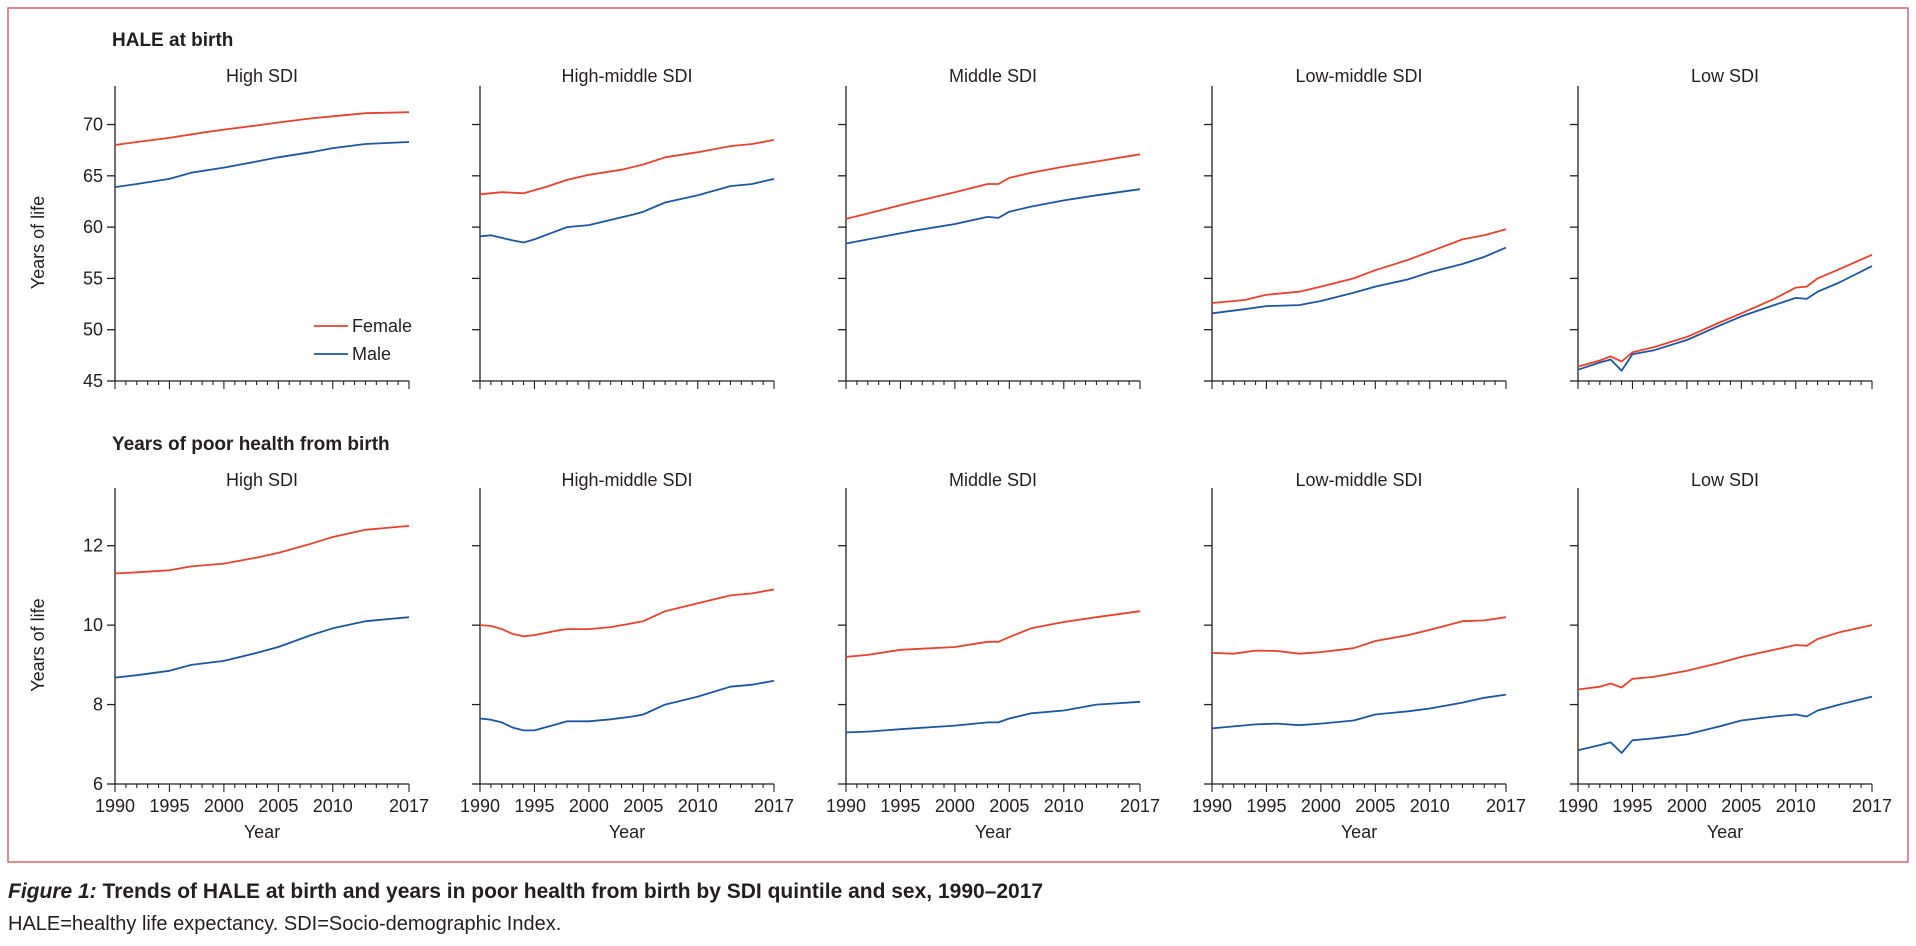  I want to click on y-tick-label: 8, so click(98, 705).